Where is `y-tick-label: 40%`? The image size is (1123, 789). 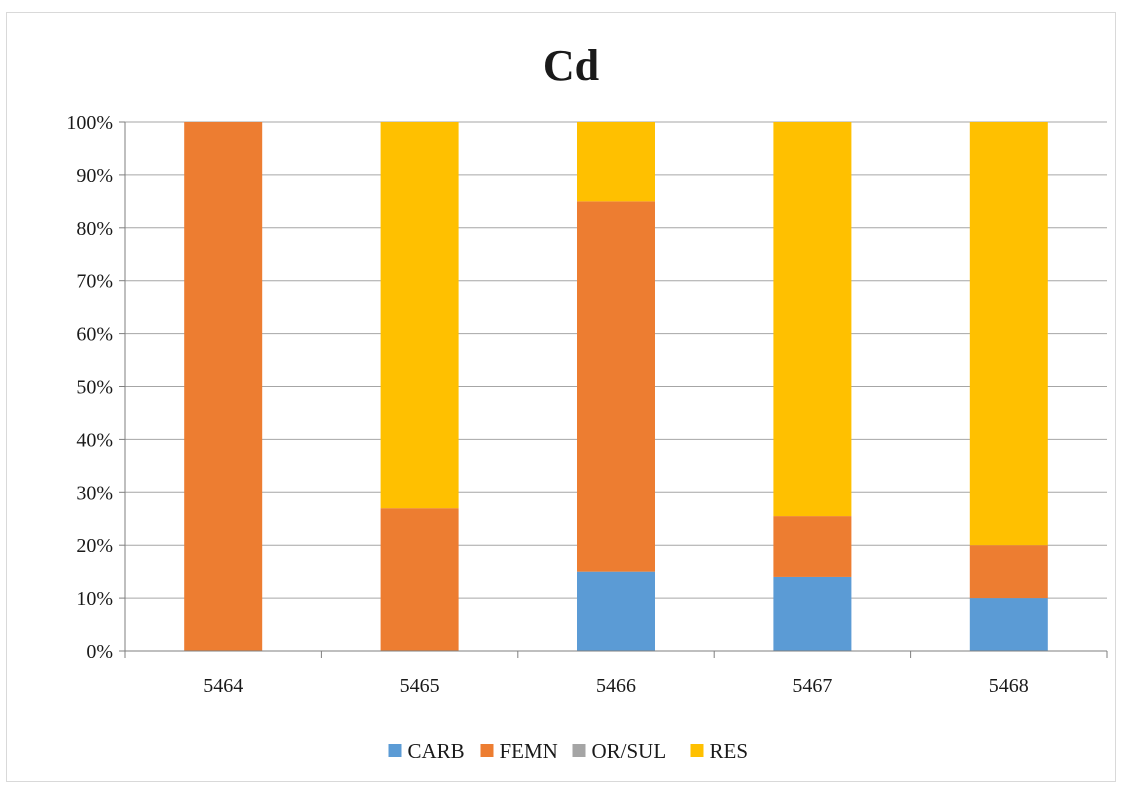 y-tick-label: 40% is located at coordinates (94, 440).